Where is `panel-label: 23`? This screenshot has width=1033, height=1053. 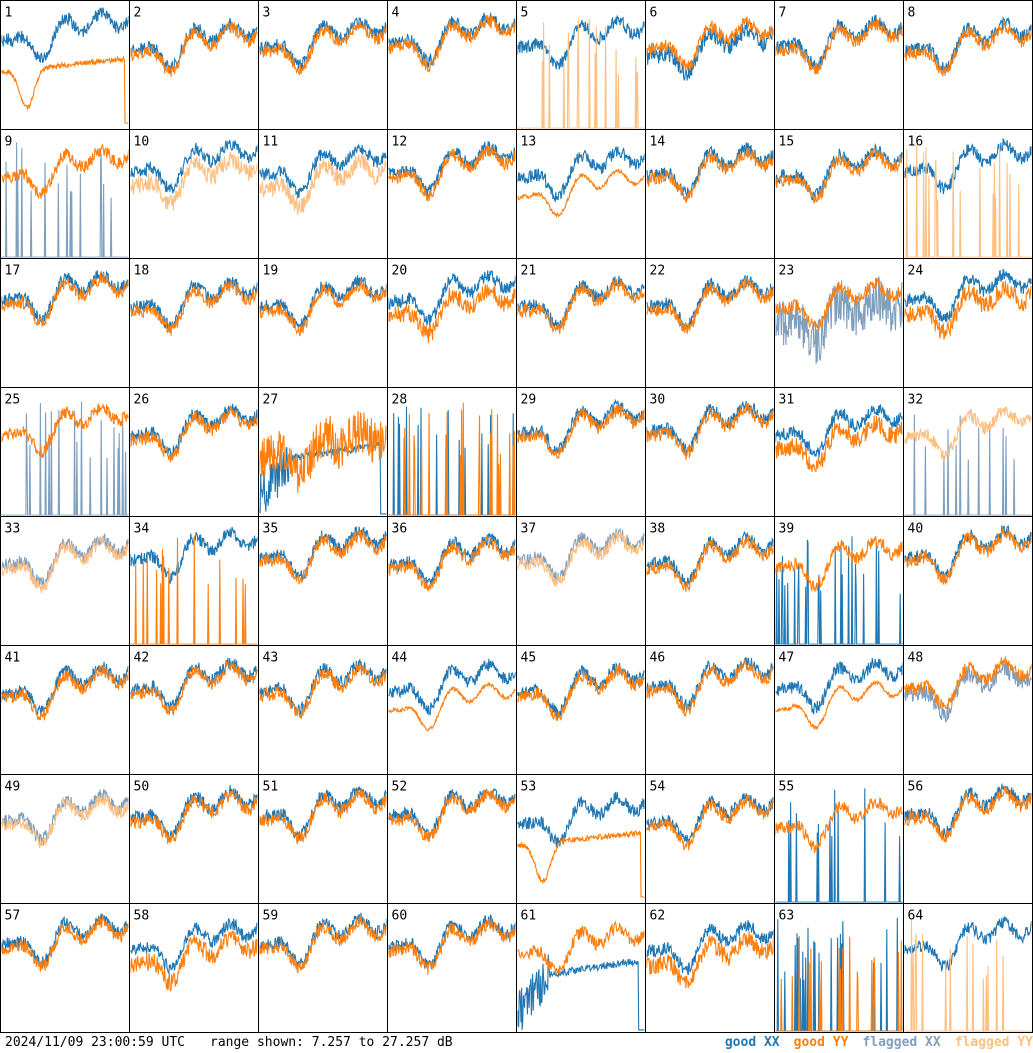
panel-label: 23 is located at coordinates (787, 271).